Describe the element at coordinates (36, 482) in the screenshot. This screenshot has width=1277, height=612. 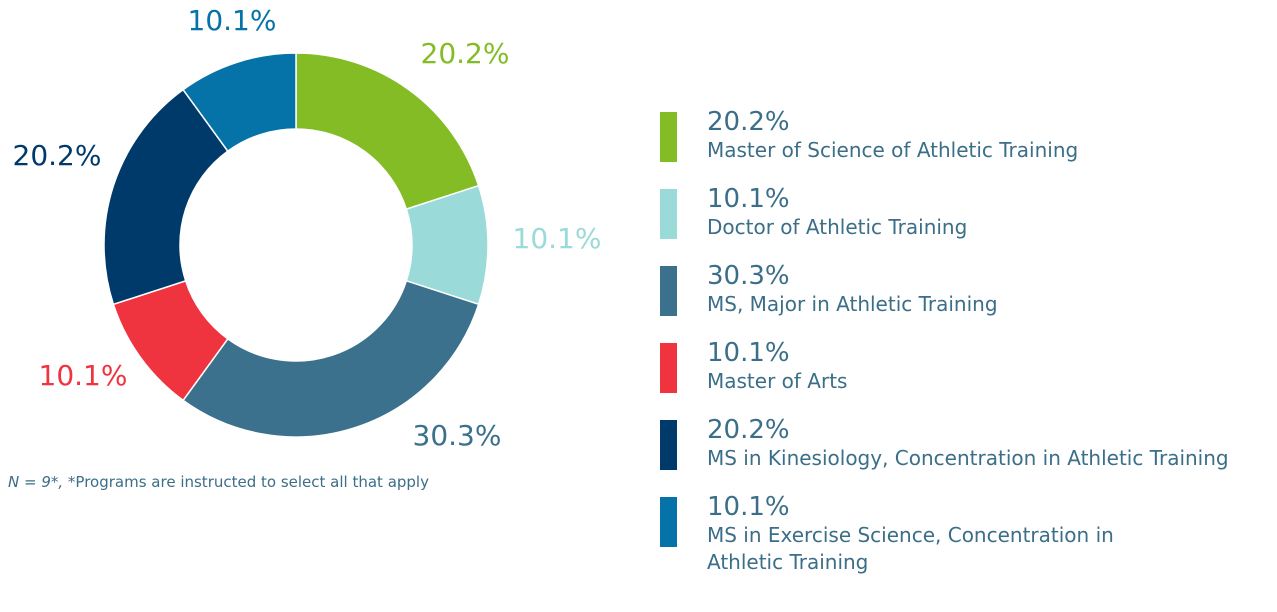
I see `footnote-n: N = 9*,` at that location.